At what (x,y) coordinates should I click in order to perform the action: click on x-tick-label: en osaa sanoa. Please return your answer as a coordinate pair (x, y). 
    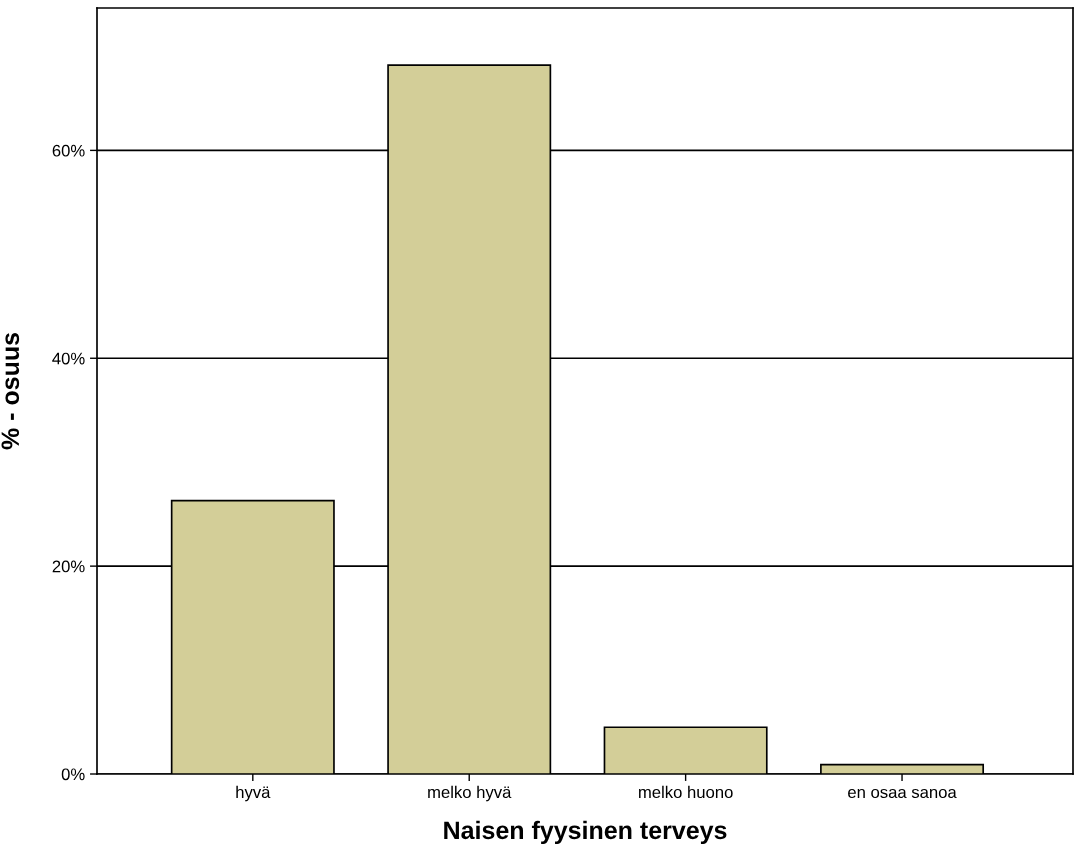
    Looking at the image, I should click on (902, 793).